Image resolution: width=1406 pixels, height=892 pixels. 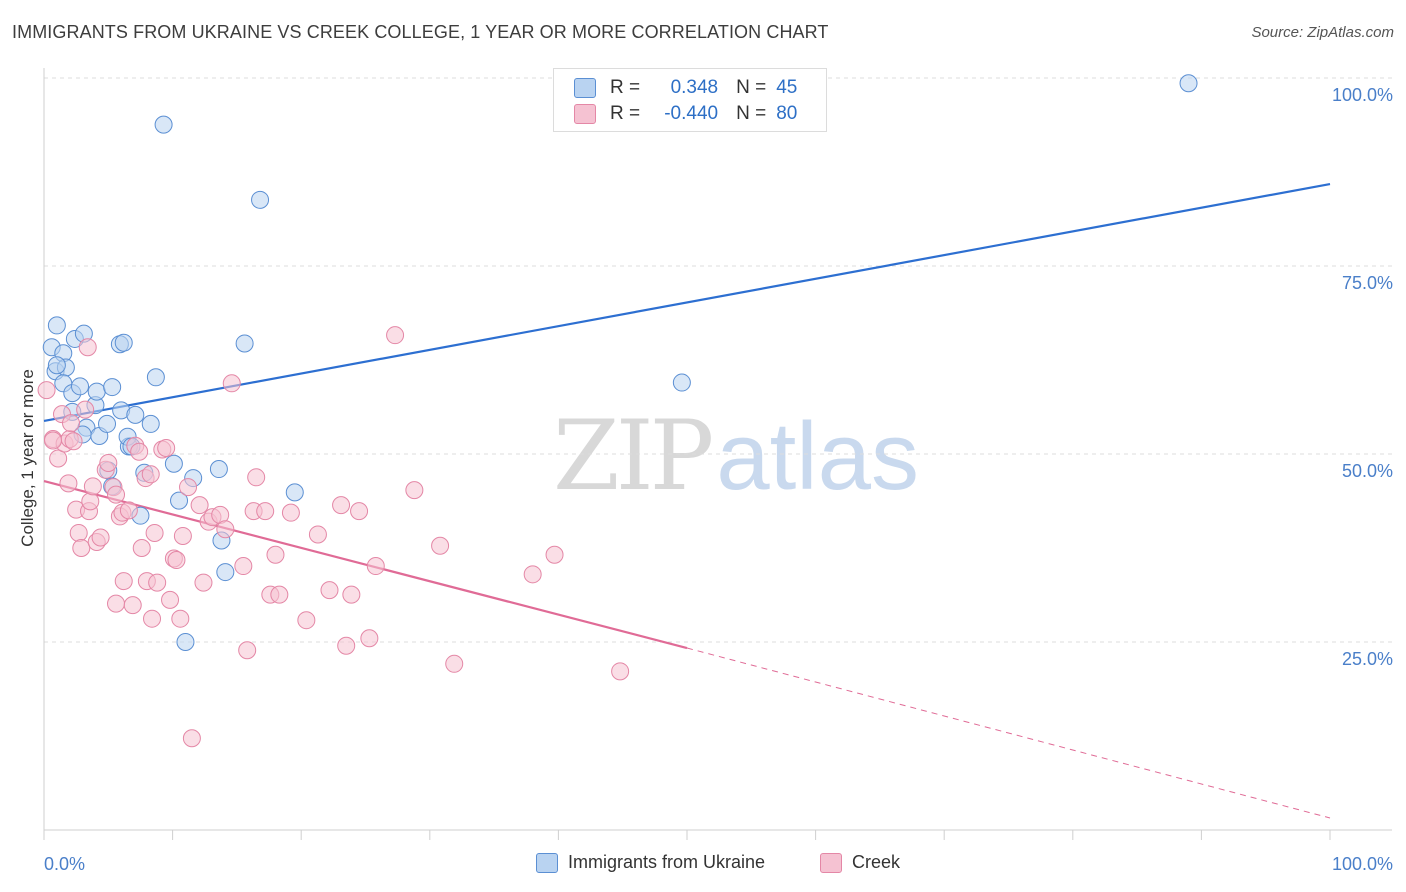 I want to click on r-key: R =, so click(x=625, y=87).